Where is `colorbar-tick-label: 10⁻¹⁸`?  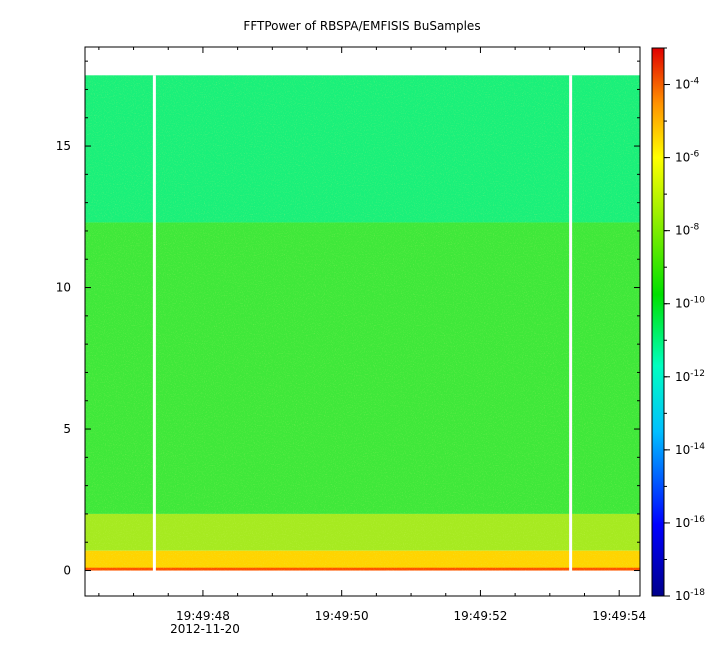 colorbar-tick-label: 10⁻¹⁸ is located at coordinates (690, 595).